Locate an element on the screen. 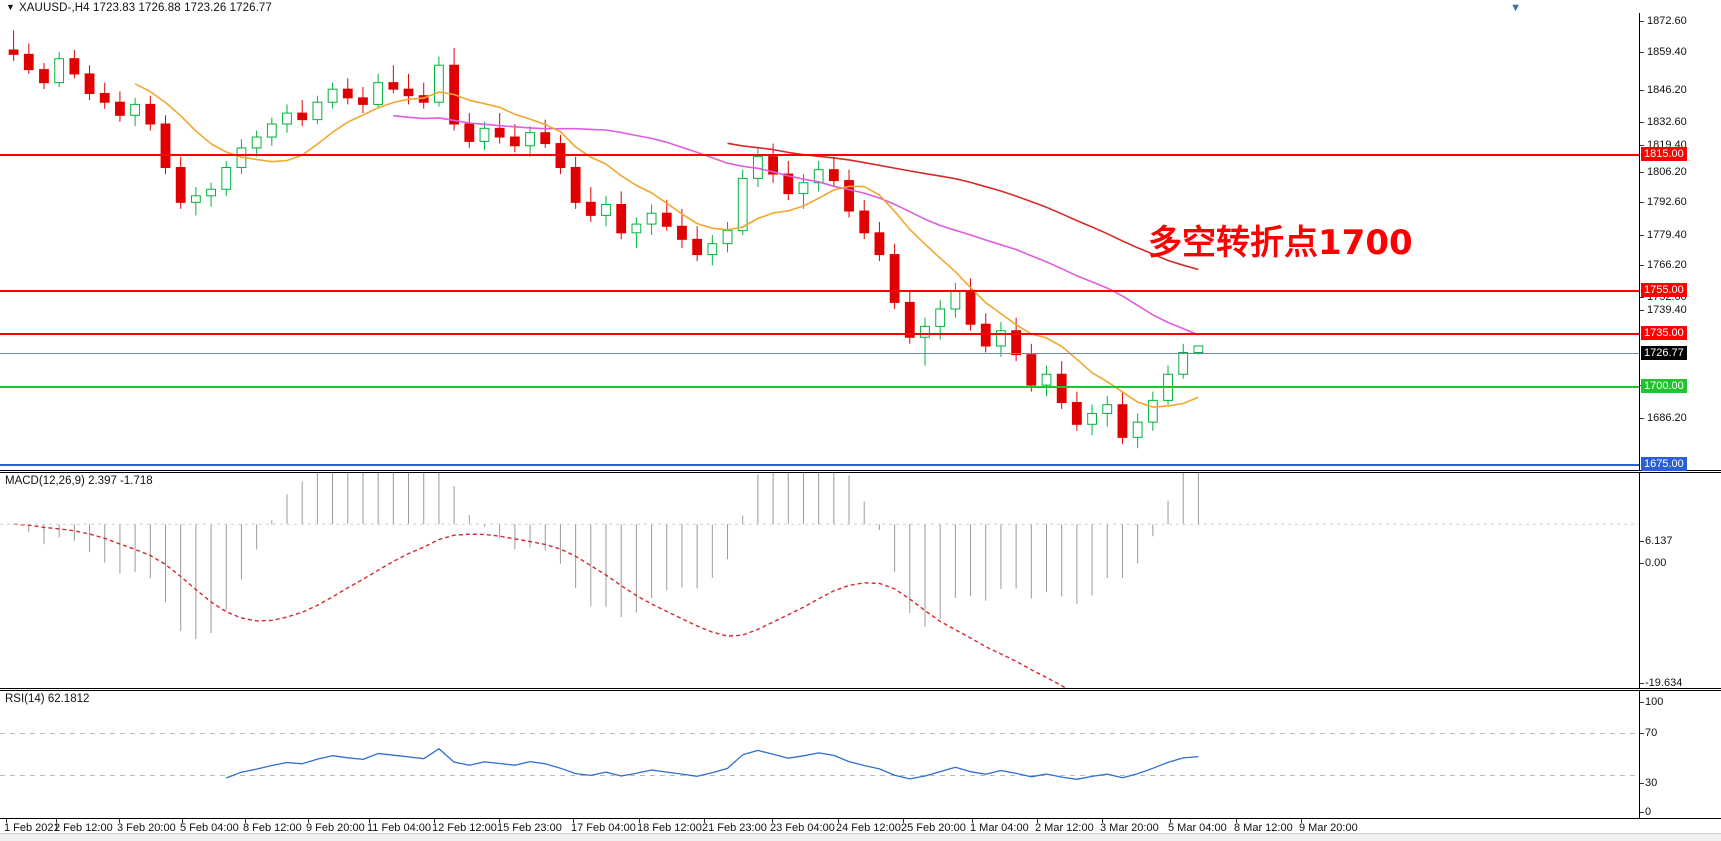  time-tick-label: 1 Feb 2021 is located at coordinates (32, 828).